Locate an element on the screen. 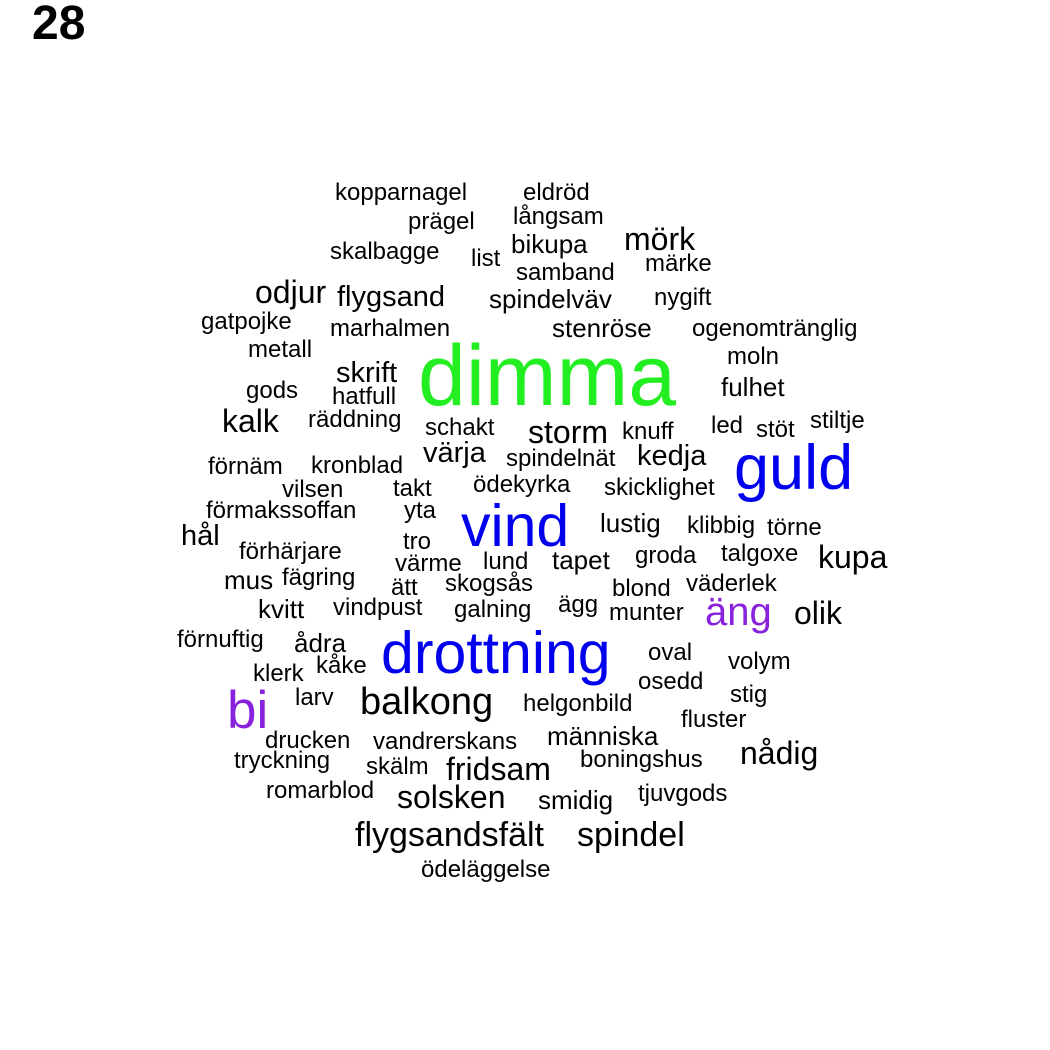 Image resolution: width=1050 pixels, height=1050 pixels. word-50: tro is located at coordinates (417, 541).